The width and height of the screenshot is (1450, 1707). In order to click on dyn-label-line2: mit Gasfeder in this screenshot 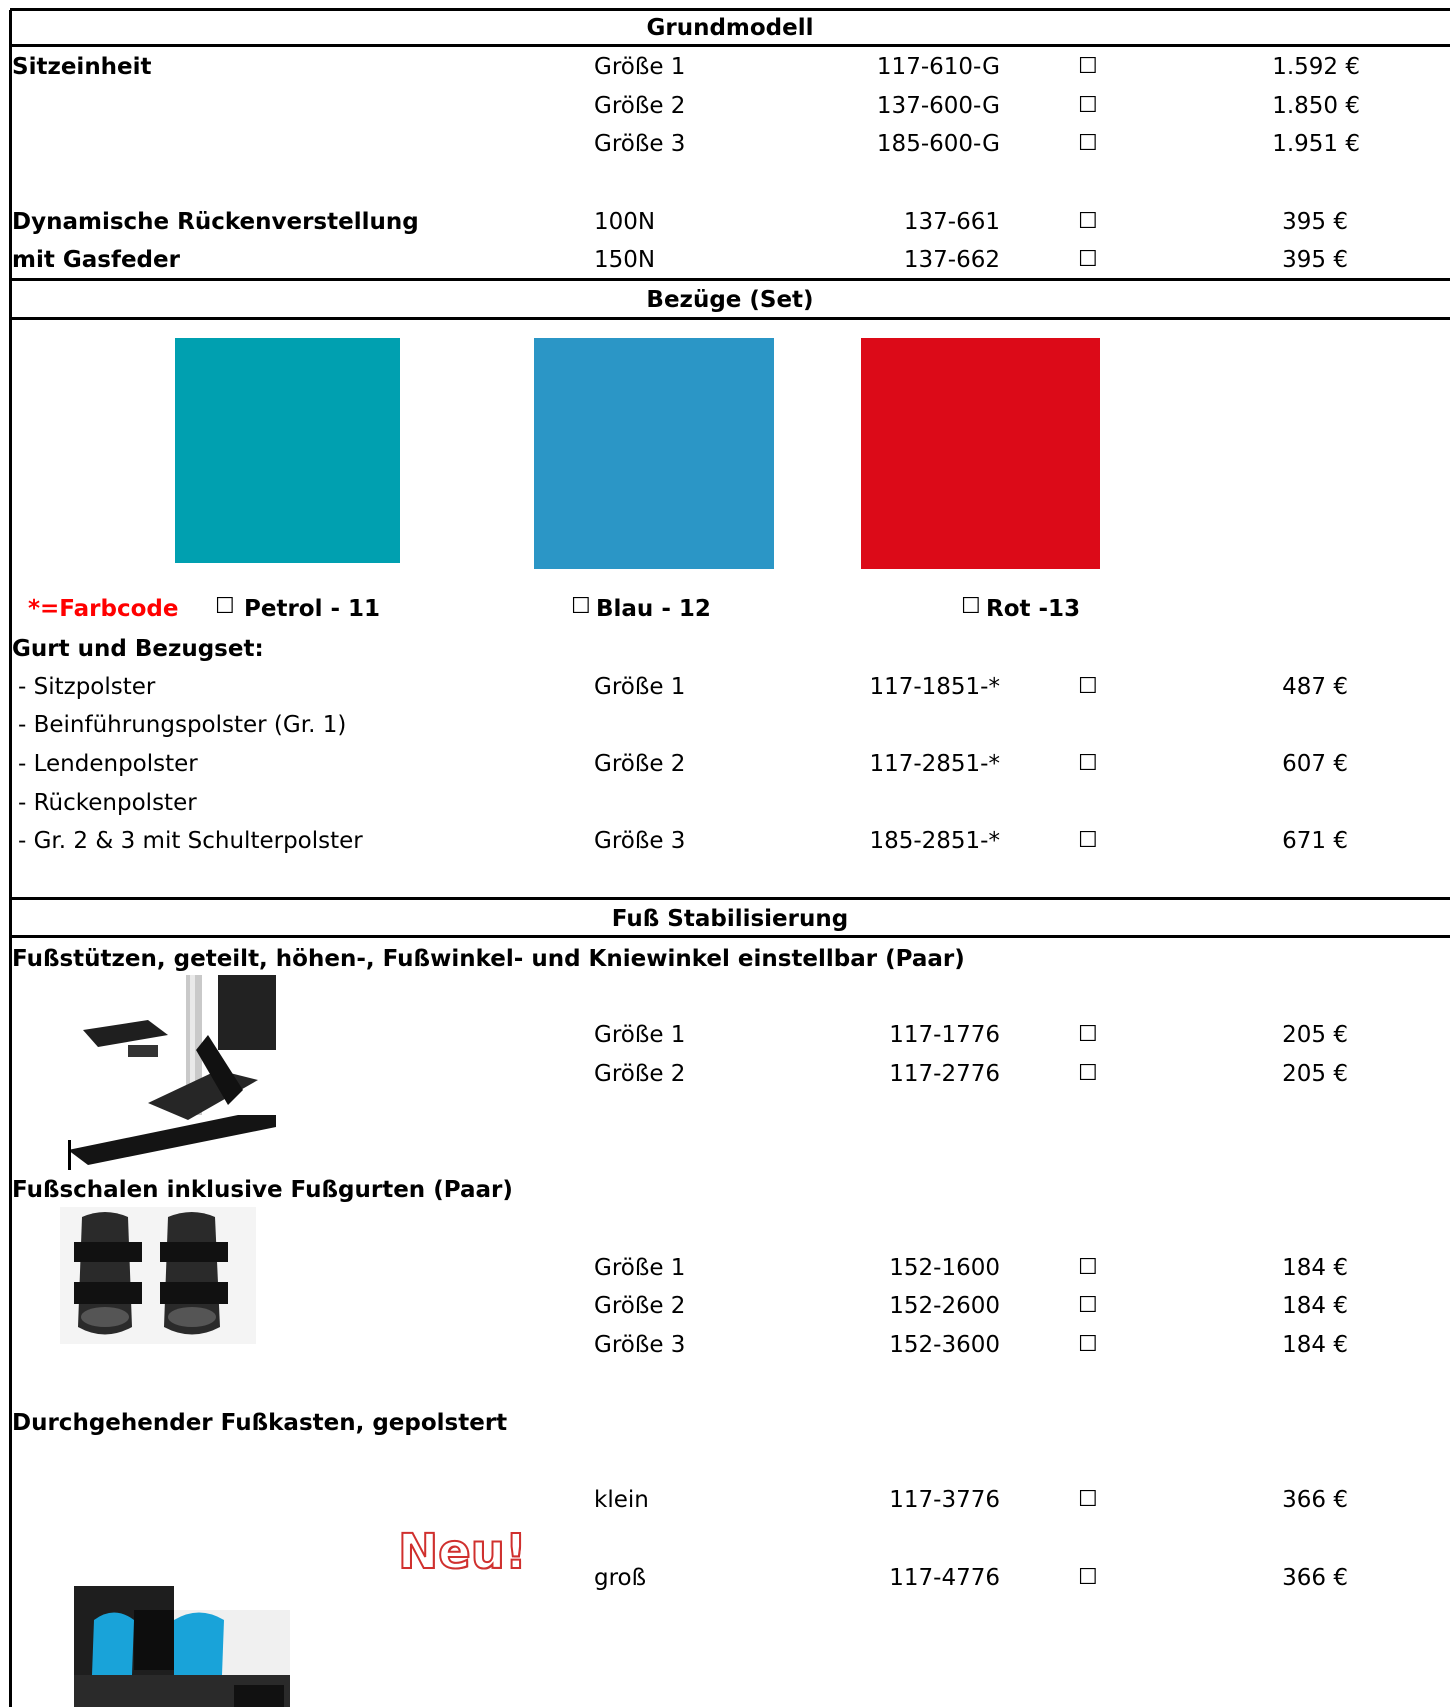, I will do `click(96, 260)`.